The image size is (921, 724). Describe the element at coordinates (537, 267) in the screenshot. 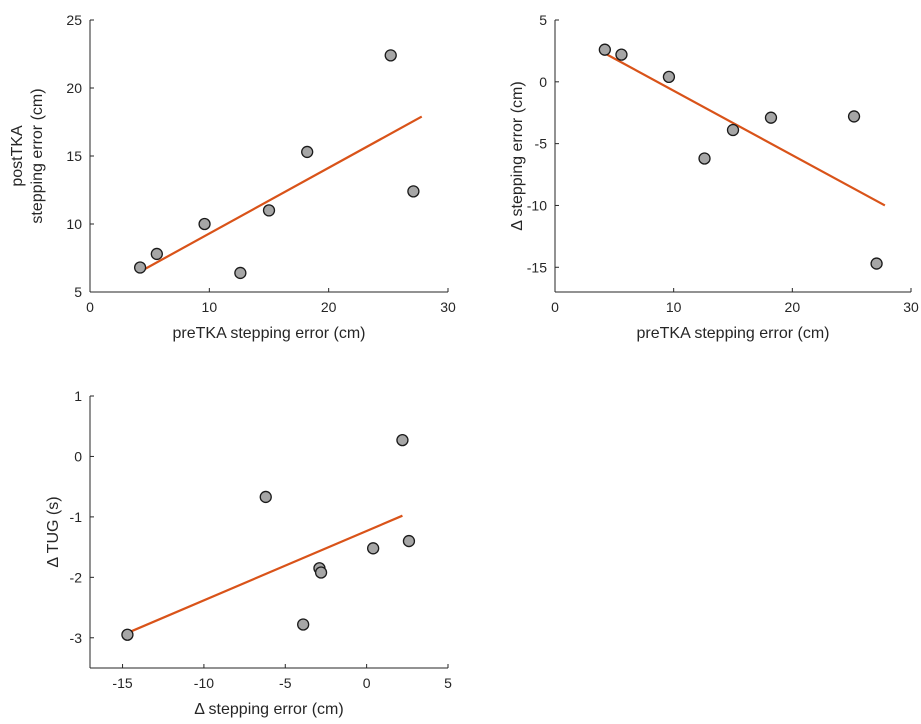

I see `y-tick-label: -15` at that location.